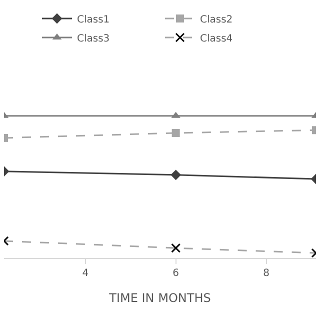 This screenshot has width=320, height=320. I want to click on legend-label: Class2, so click(216, 20).